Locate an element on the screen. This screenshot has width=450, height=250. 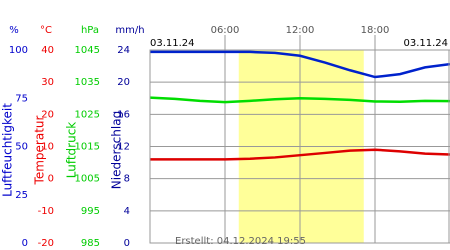
y-tick-label: 8 is located at coordinates (127, 179).